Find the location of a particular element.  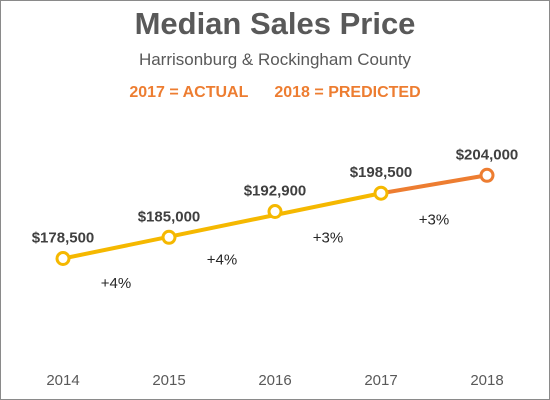

data-label-2015: $185,000 is located at coordinates (169, 216).